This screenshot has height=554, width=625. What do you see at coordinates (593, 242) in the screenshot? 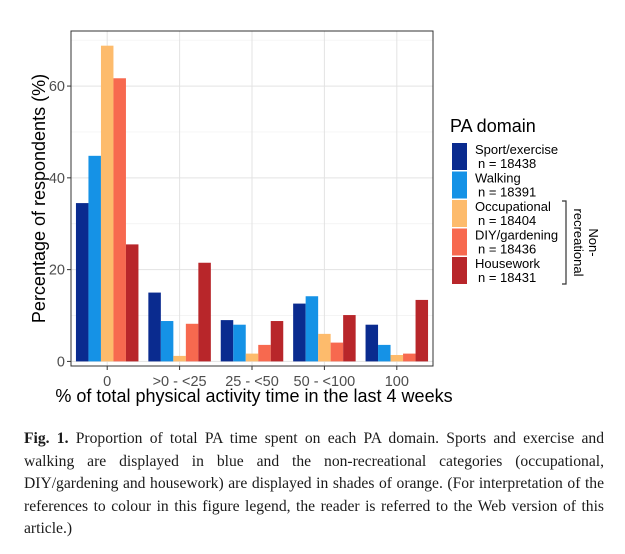
I see `legend-bracket-label-line: Non-` at bounding box center [593, 242].